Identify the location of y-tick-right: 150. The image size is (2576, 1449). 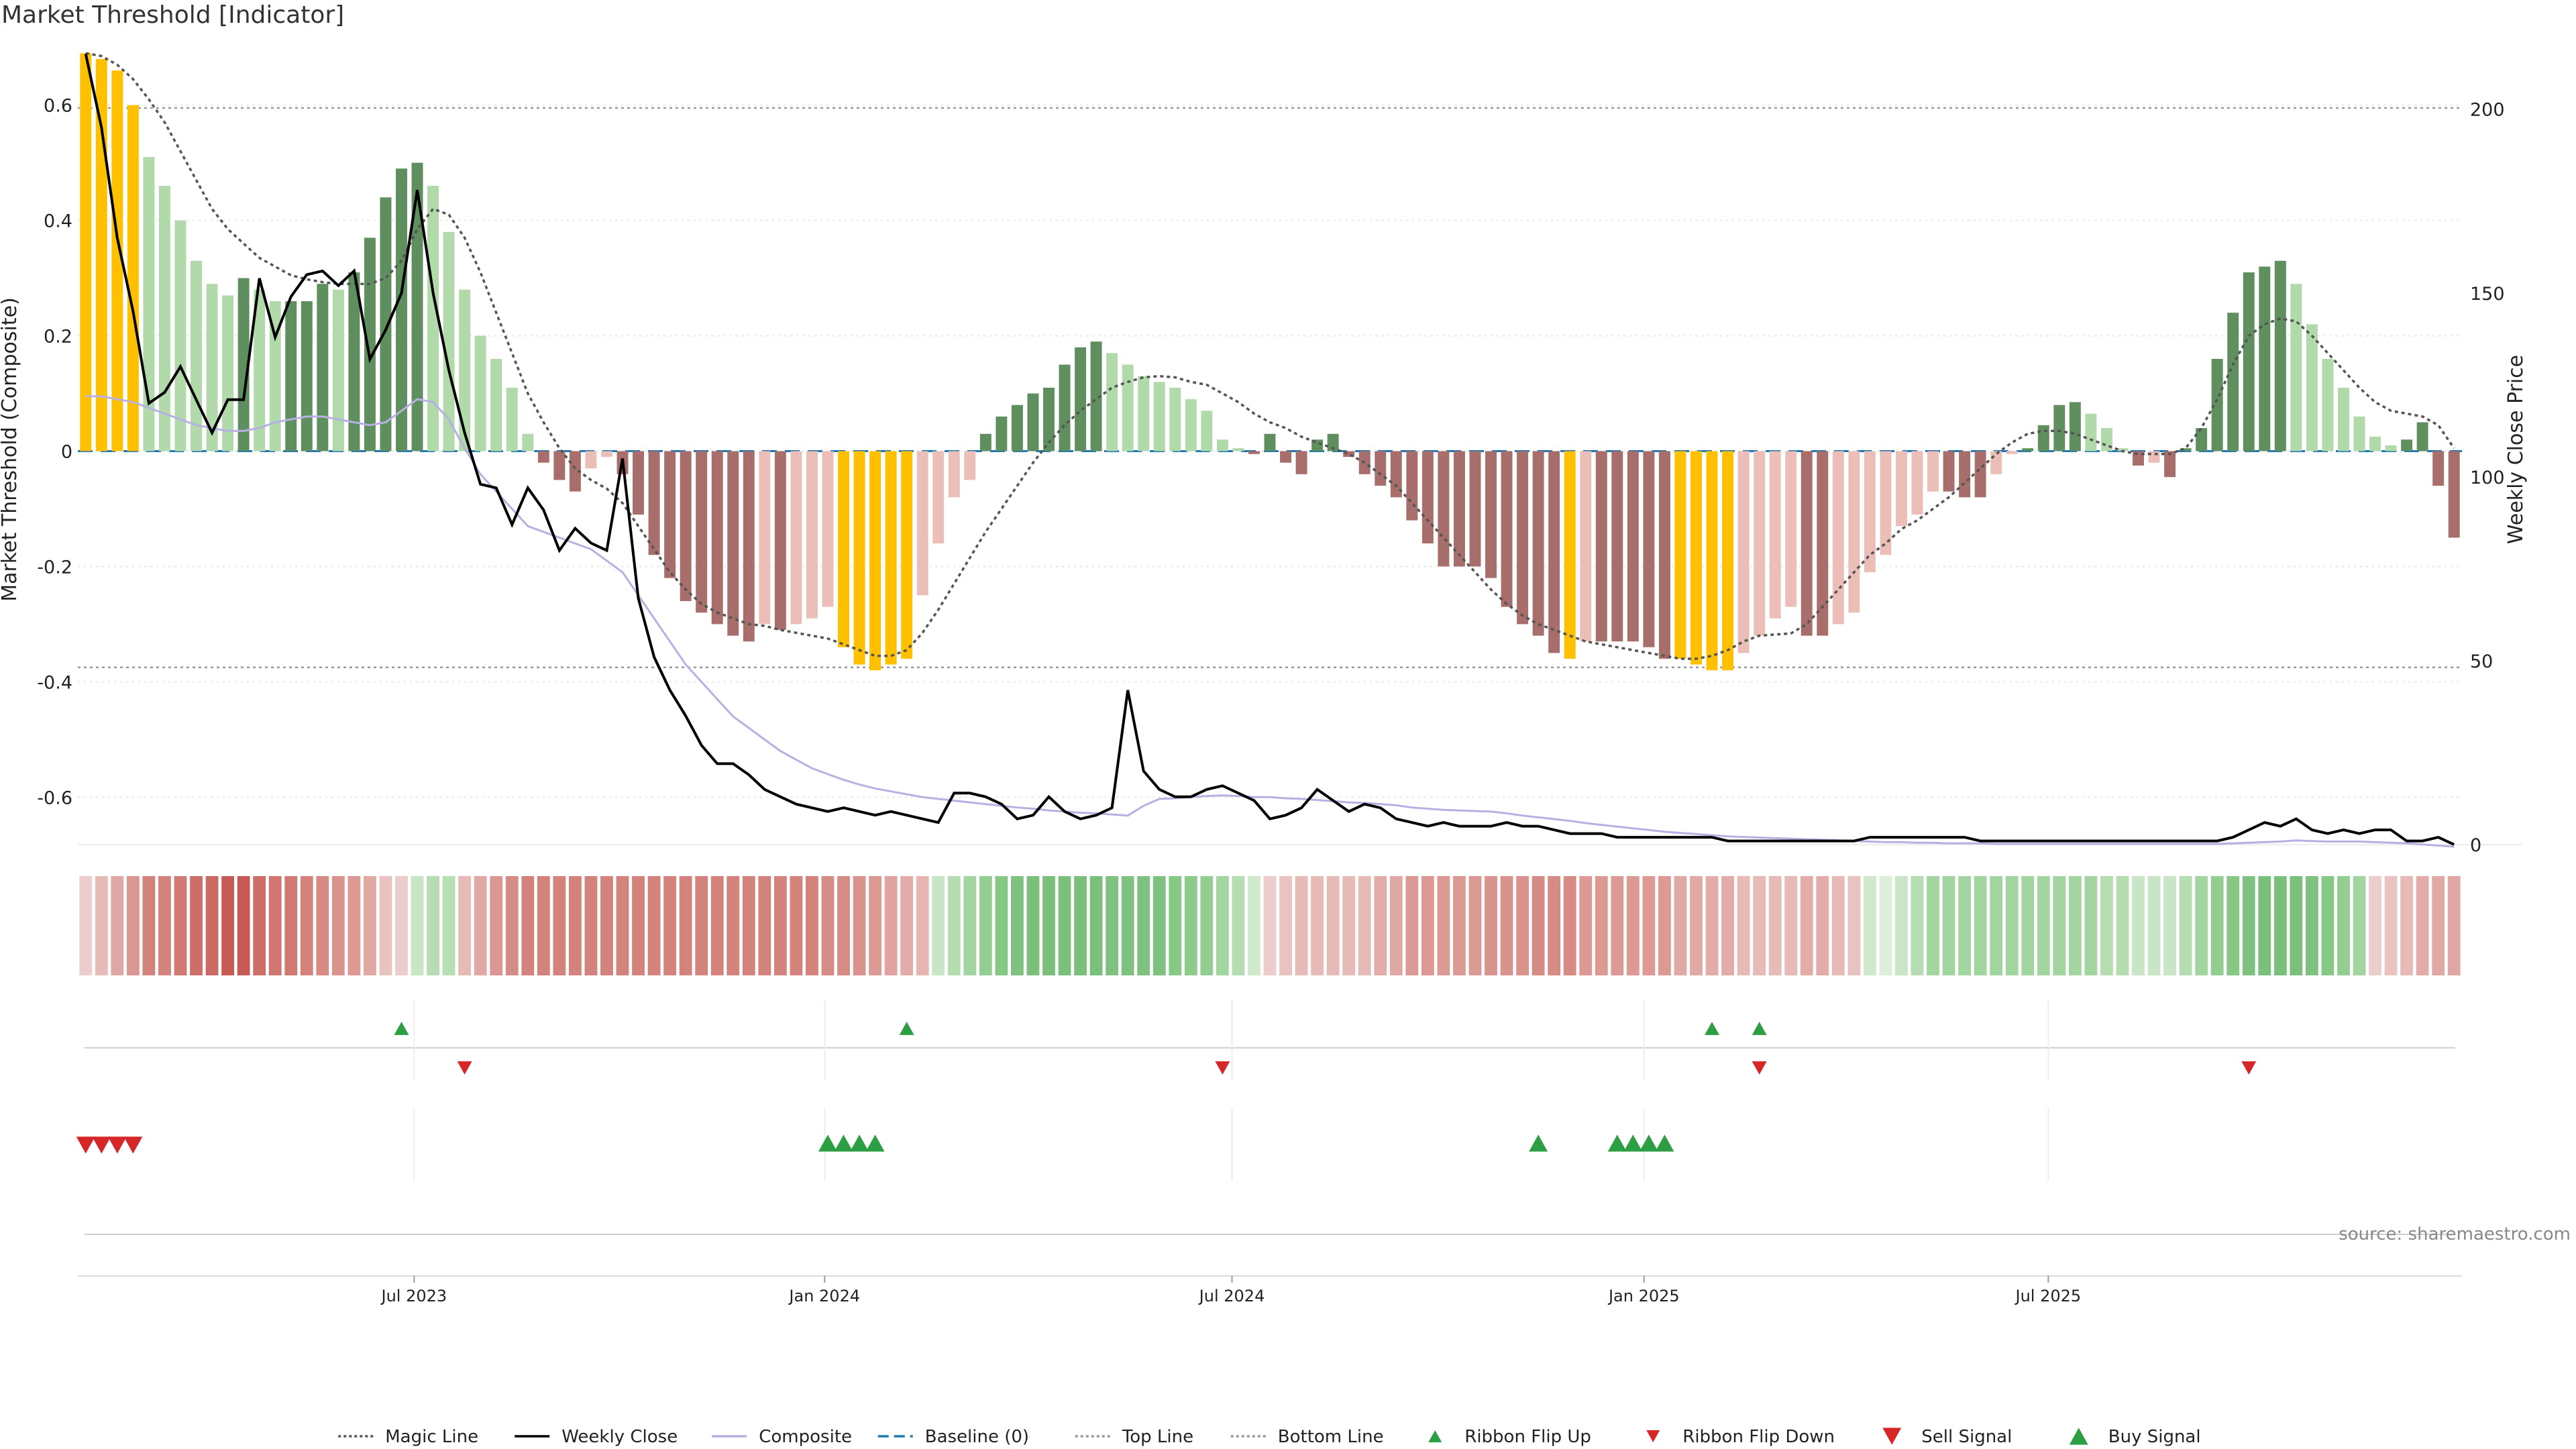
(2487, 294).